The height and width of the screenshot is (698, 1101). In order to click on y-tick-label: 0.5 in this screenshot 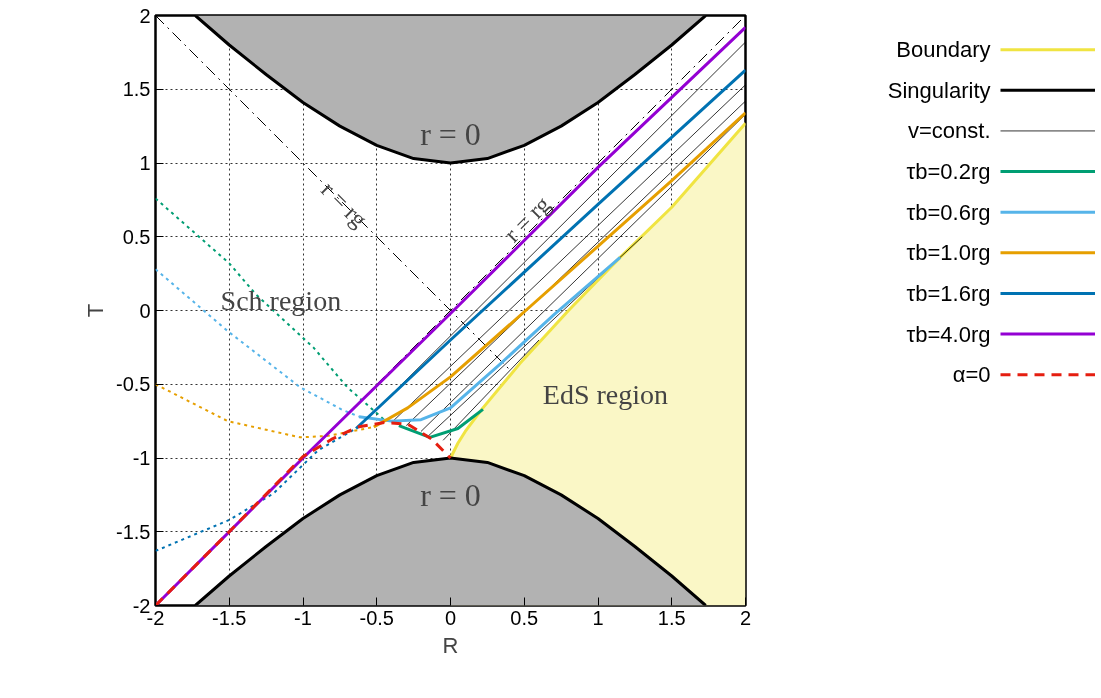, I will do `click(136, 236)`.